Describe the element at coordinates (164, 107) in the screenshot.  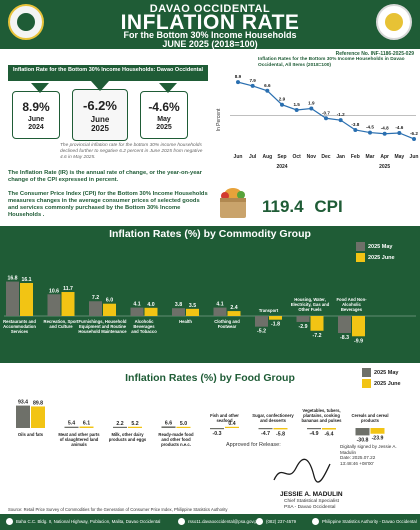
I see `rate-may-2025-value: -4.6%` at that location.